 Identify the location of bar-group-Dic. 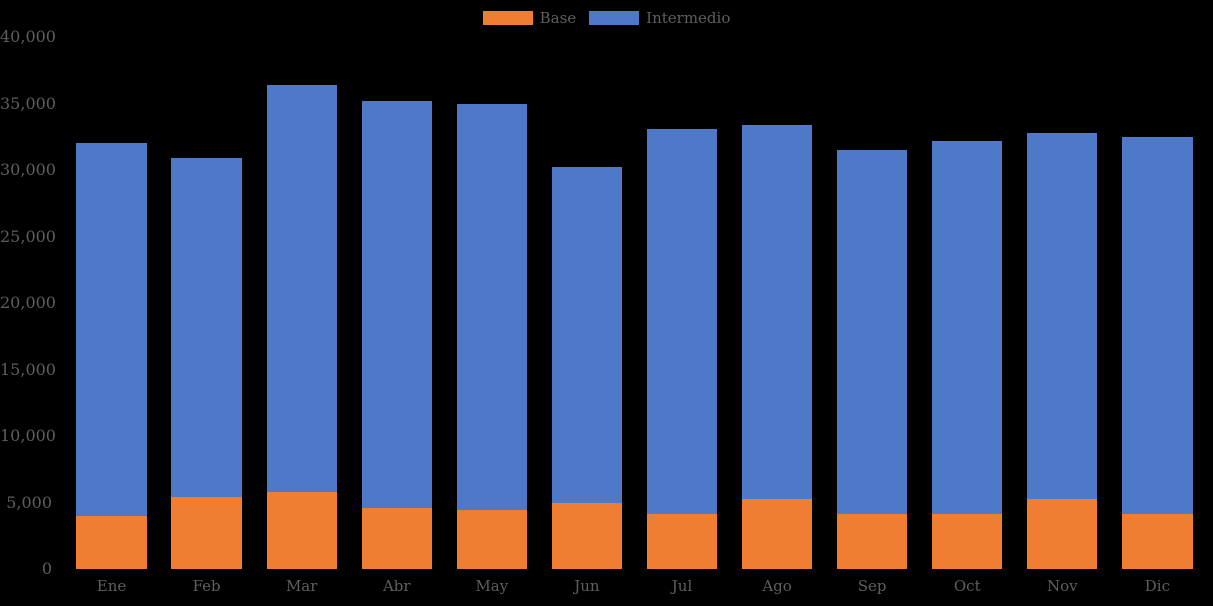
(1157, 303).